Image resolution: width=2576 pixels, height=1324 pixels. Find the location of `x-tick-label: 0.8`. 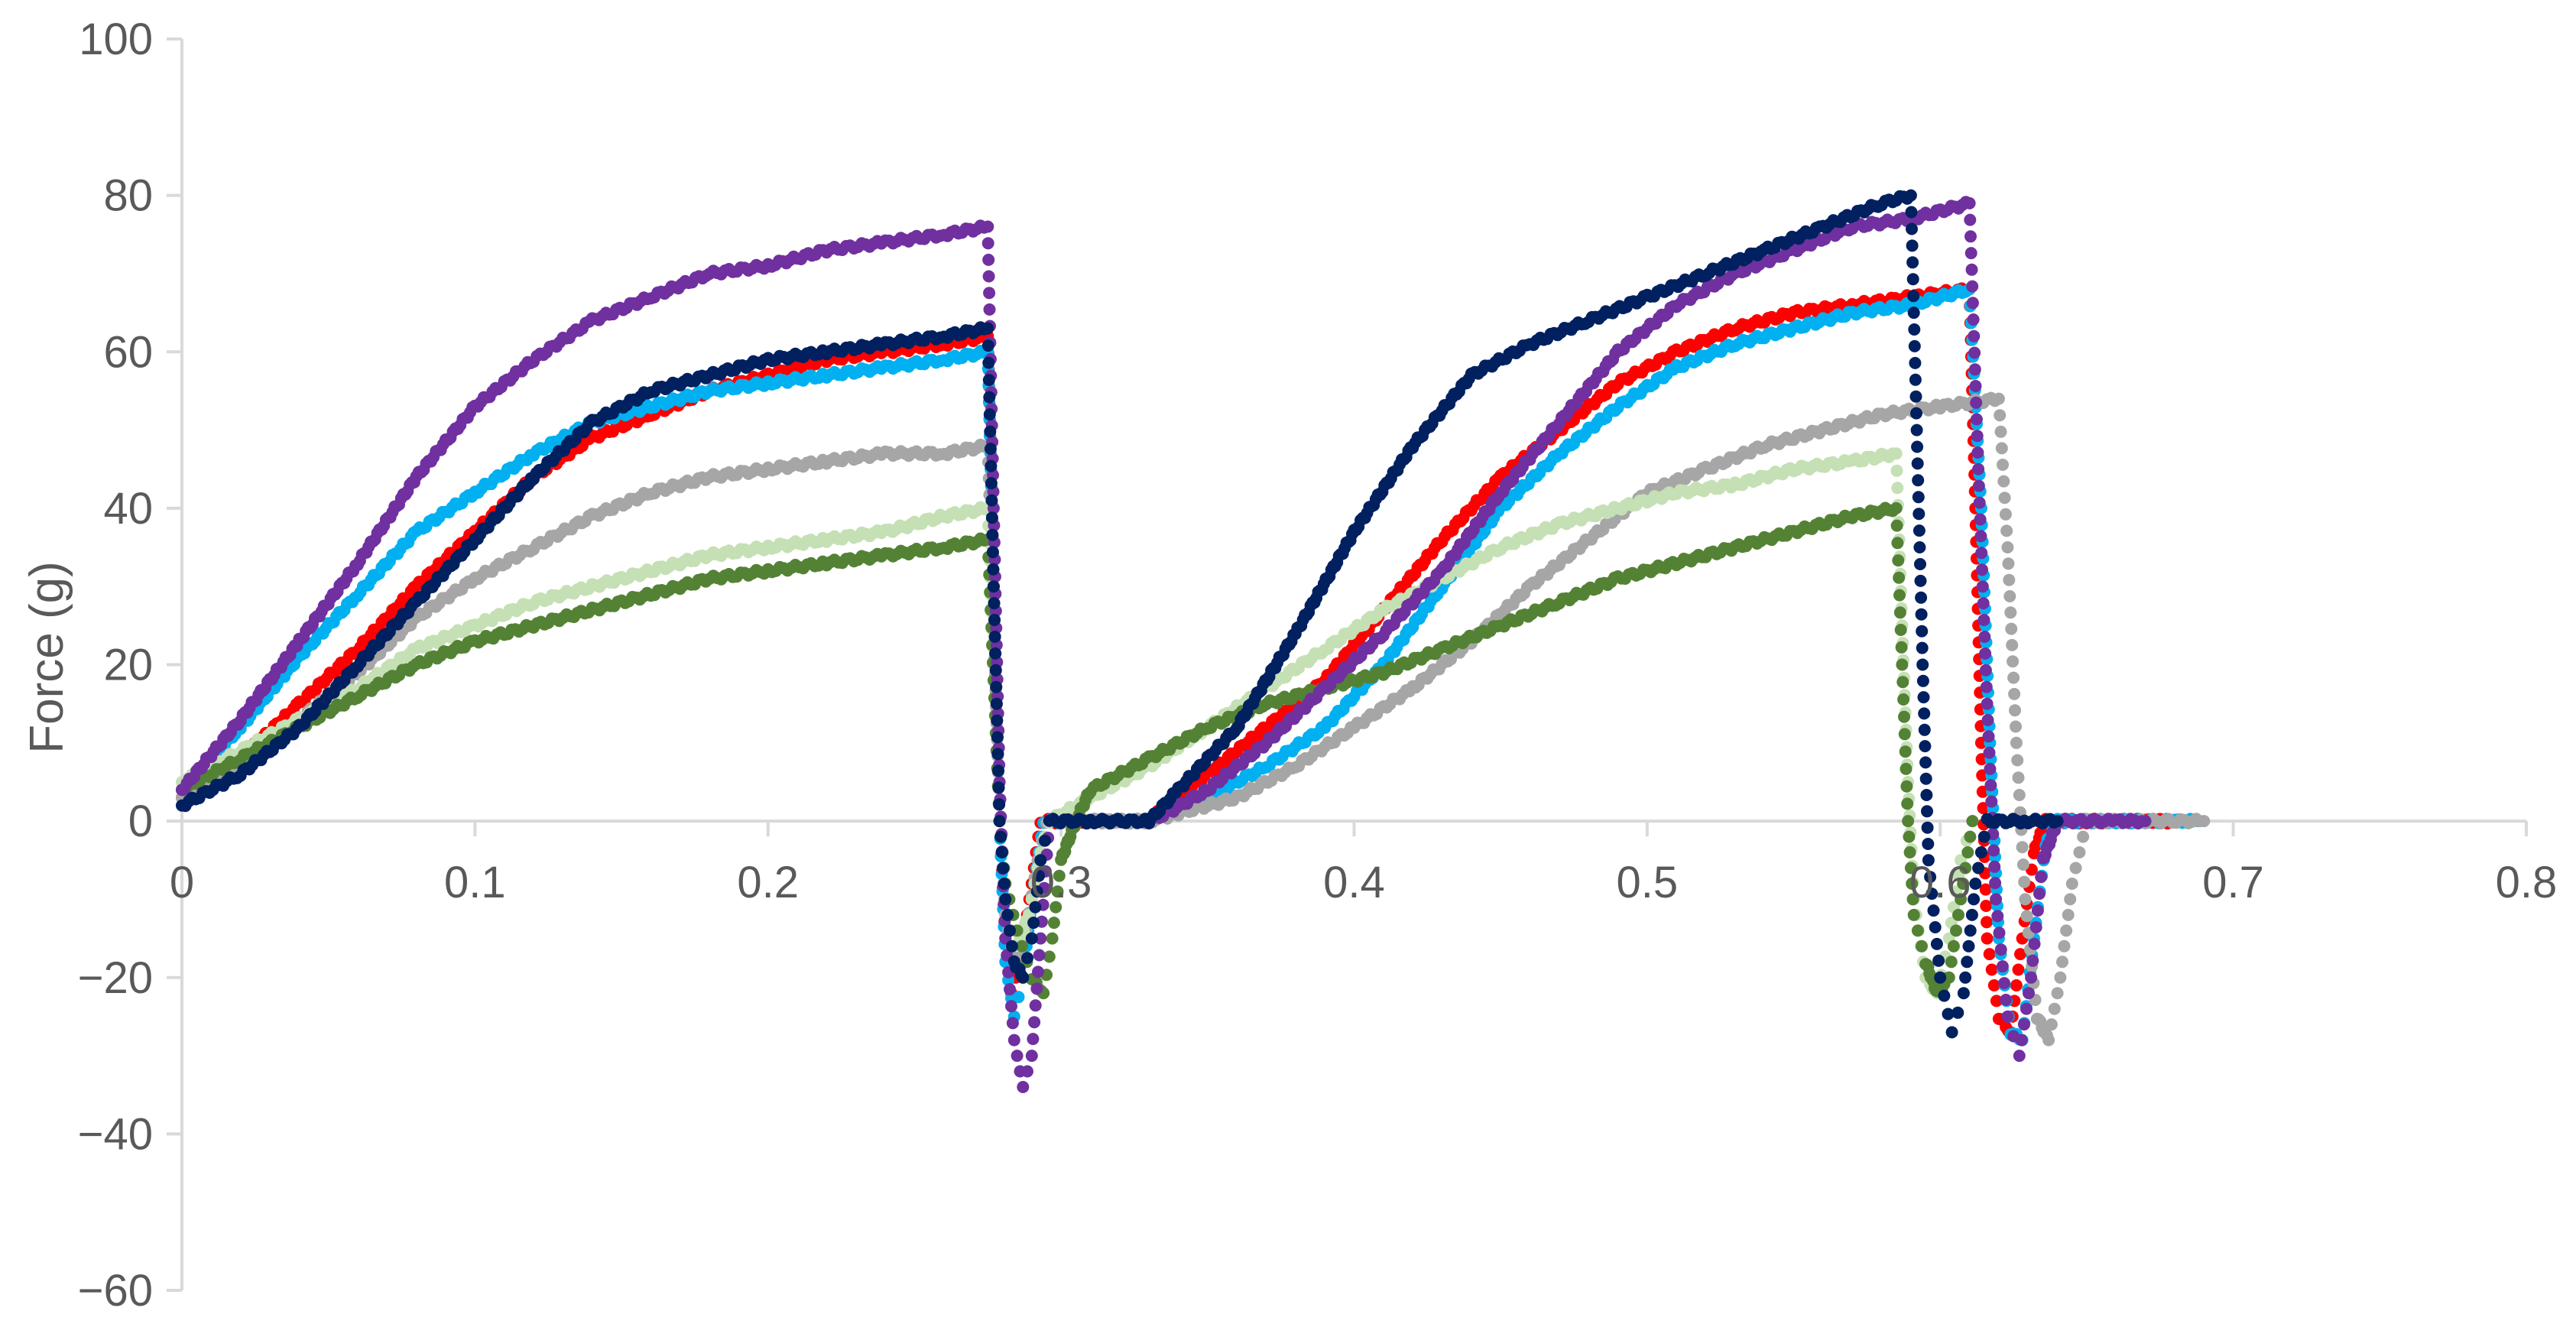

x-tick-label: 0.8 is located at coordinates (2527, 882).